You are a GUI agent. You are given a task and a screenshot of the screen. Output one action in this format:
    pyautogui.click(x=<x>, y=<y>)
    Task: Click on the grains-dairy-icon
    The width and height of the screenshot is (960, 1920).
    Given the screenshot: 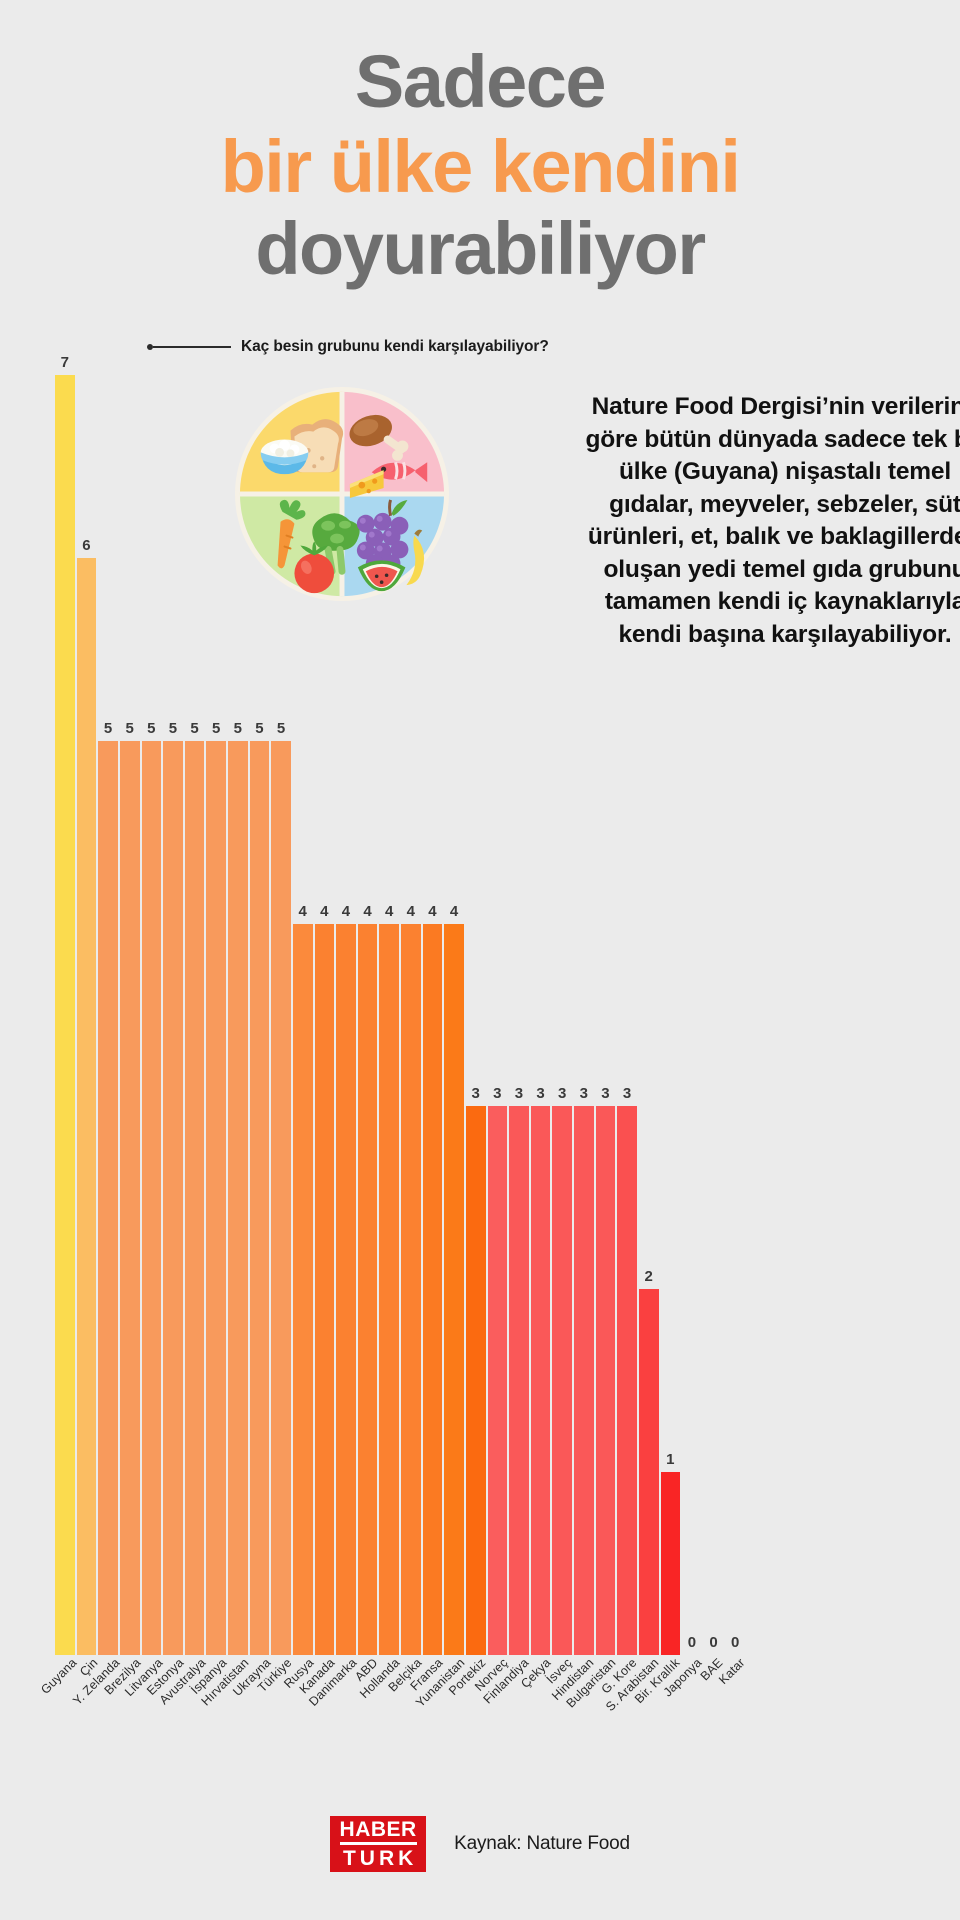 What is the action you would take?
    pyautogui.click(x=302, y=447)
    